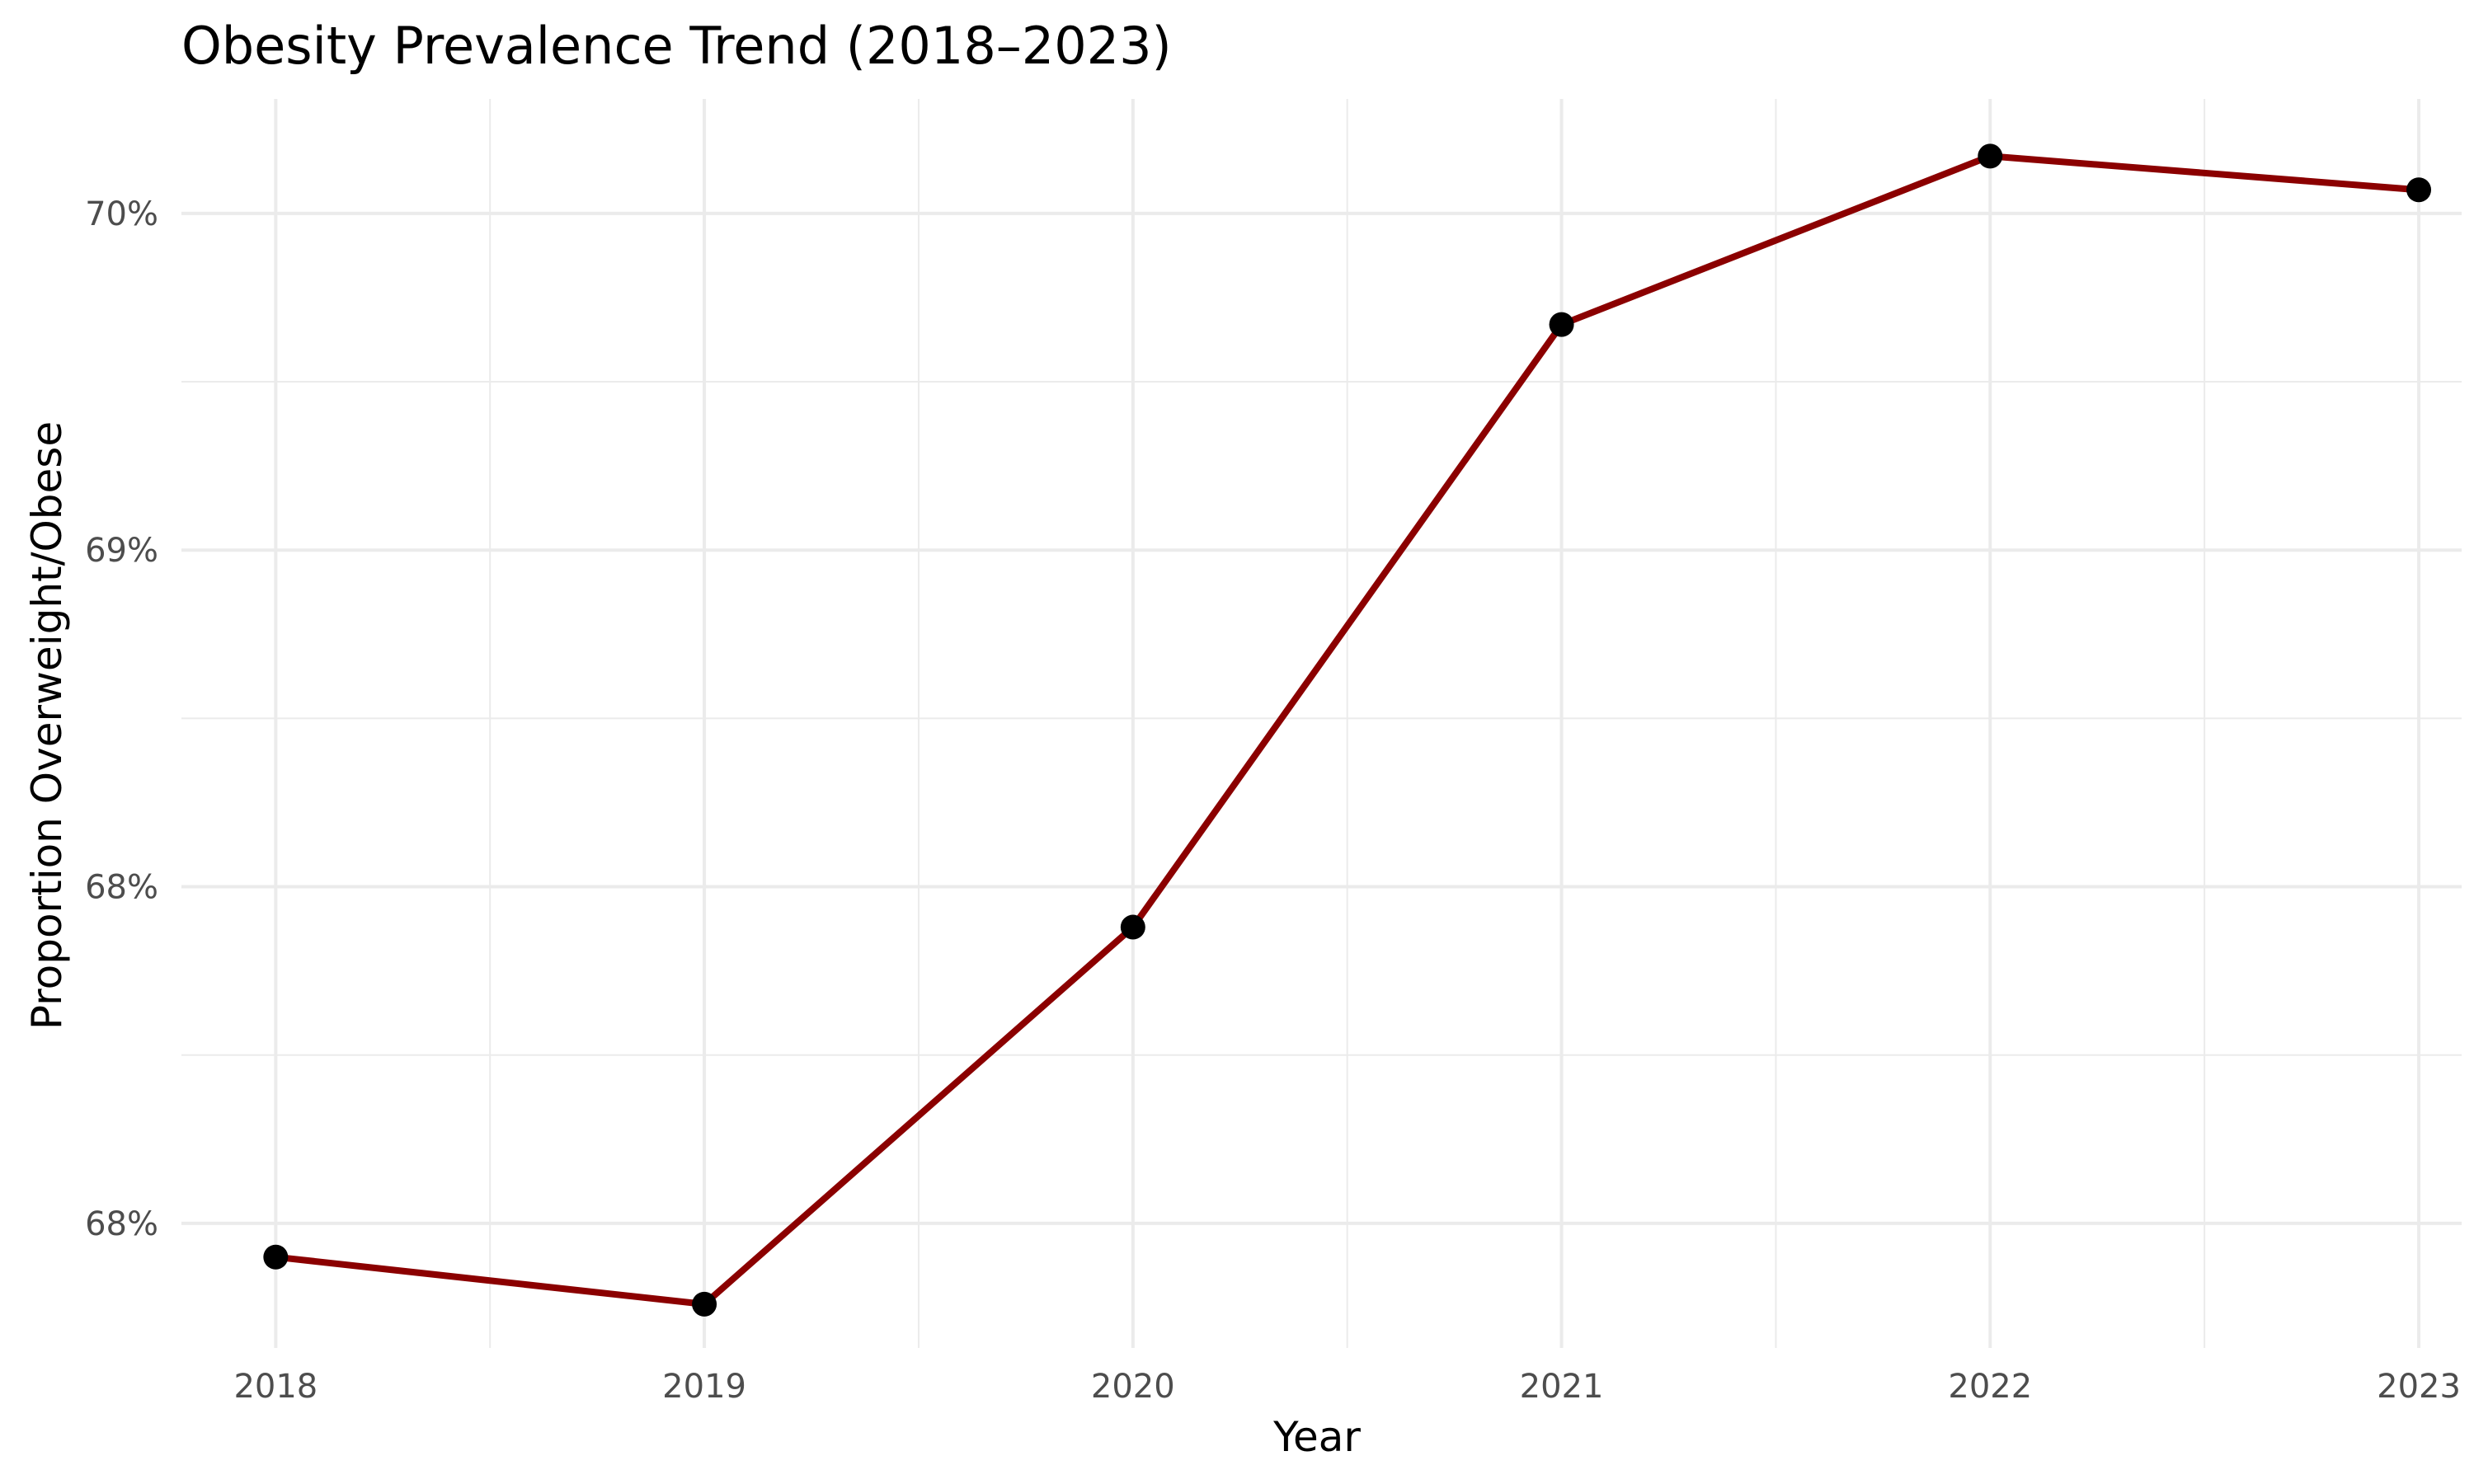  Describe the element at coordinates (2419, 1387) in the screenshot. I see `x-tick-label: 2023` at that location.